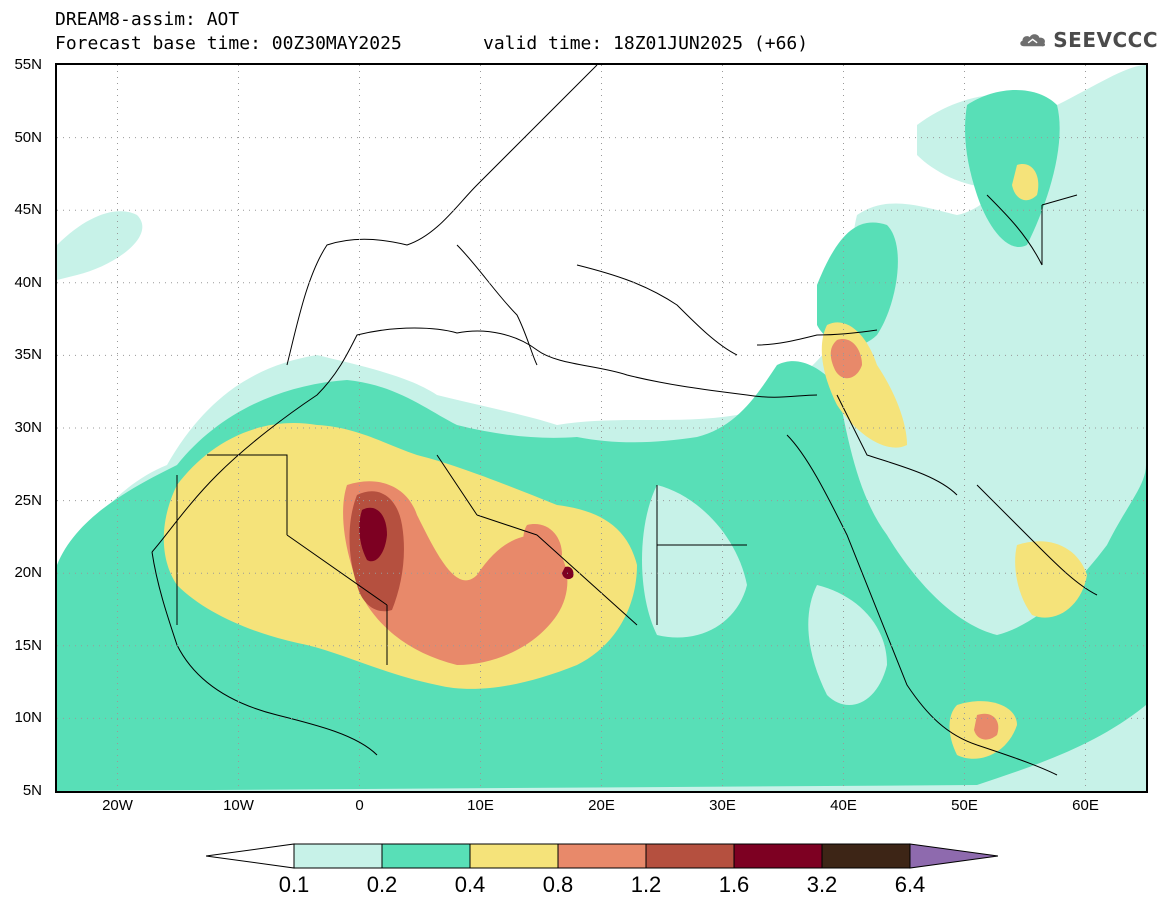 This screenshot has height=905, width=1165. I want to click on valid-time-text: valid time: 18Z01JUN2025 (+66), so click(646, 43).